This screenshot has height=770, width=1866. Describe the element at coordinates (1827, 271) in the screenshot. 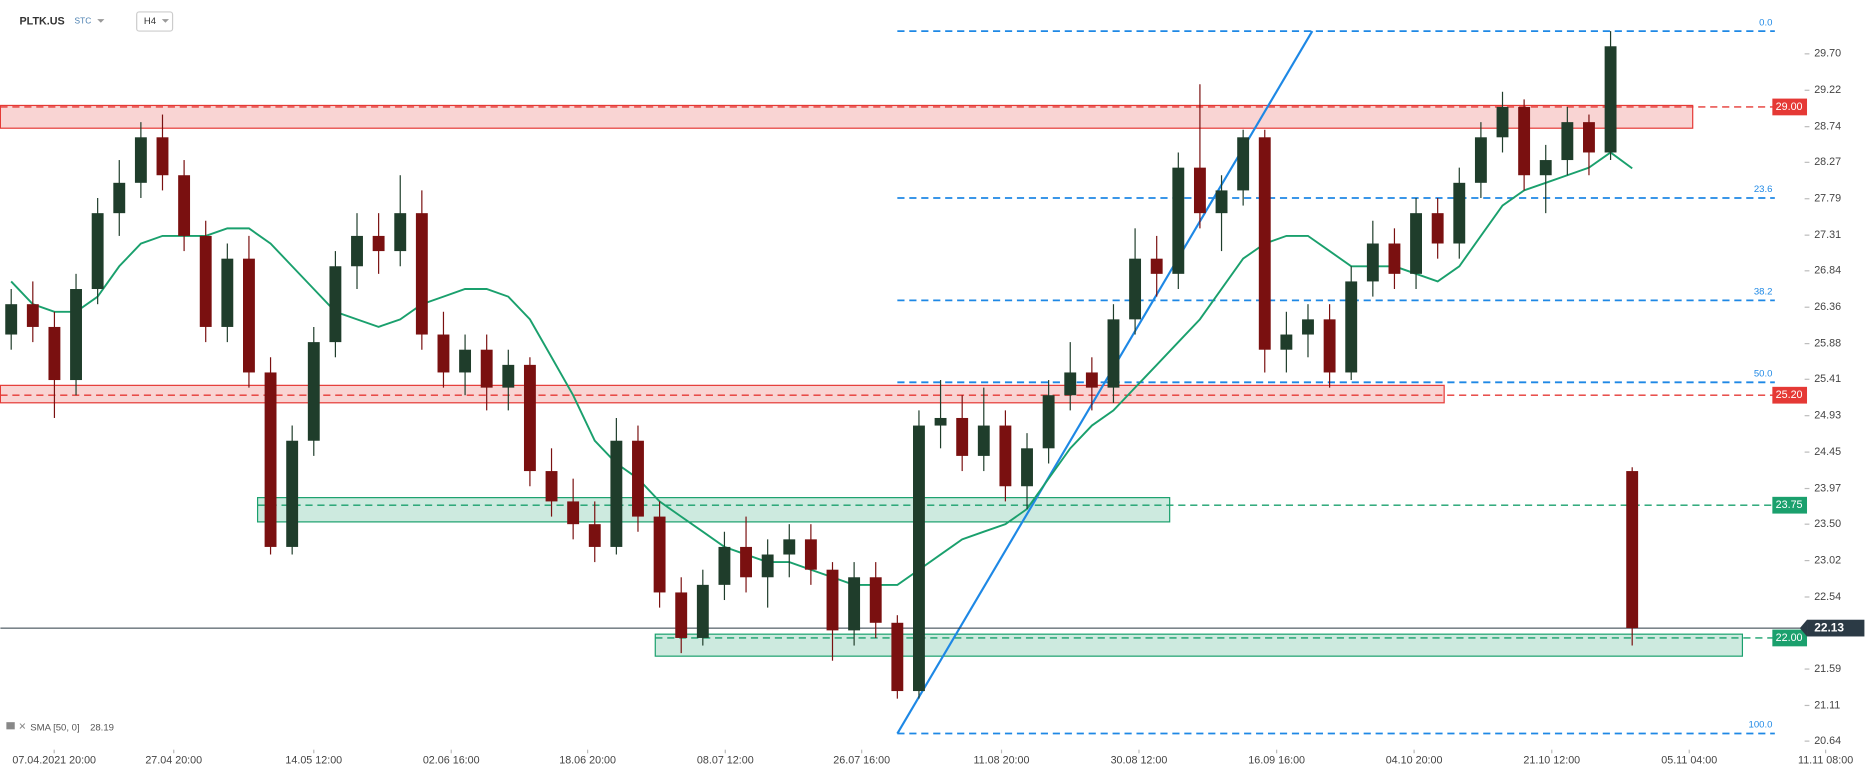

I see `y-tick-label: 26.84` at that location.